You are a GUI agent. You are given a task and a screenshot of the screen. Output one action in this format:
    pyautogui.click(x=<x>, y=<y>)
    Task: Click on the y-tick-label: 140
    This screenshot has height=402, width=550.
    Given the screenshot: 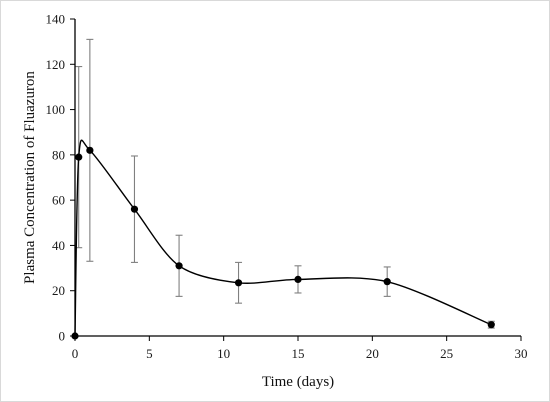 What is the action you would take?
    pyautogui.click(x=56, y=19)
    